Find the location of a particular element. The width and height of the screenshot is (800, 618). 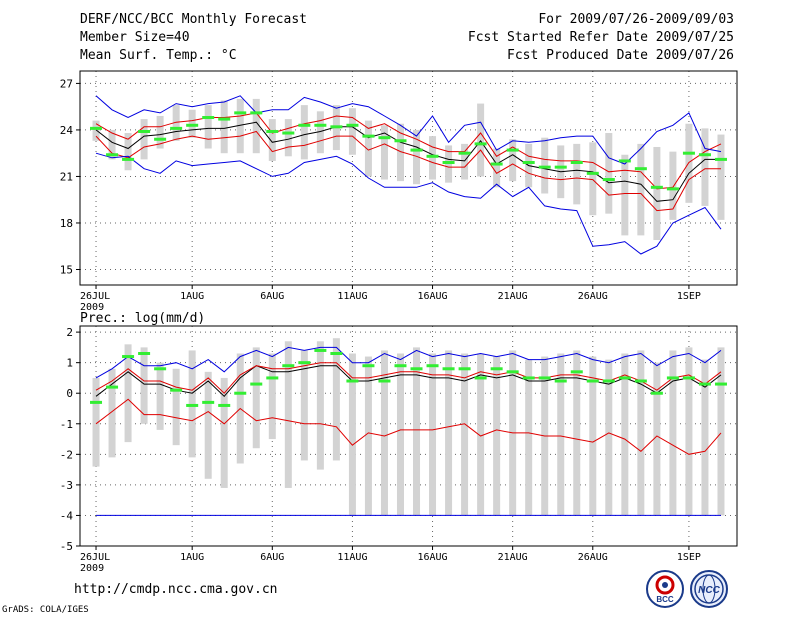

prec-x-tick-label: 6AUG is located at coordinates (272, 557).